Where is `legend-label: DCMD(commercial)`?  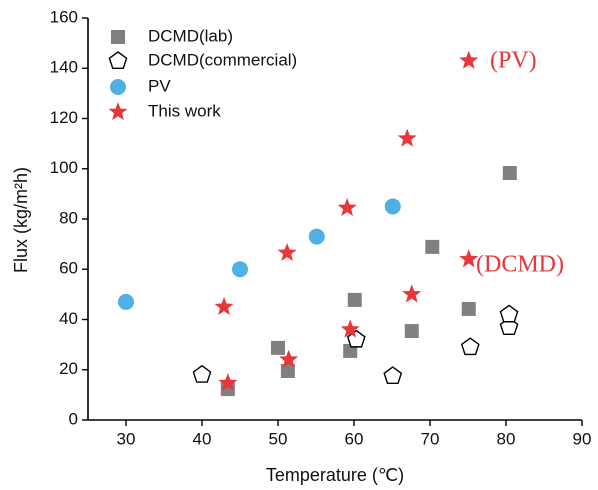 legend-label: DCMD(commercial) is located at coordinates (222, 59).